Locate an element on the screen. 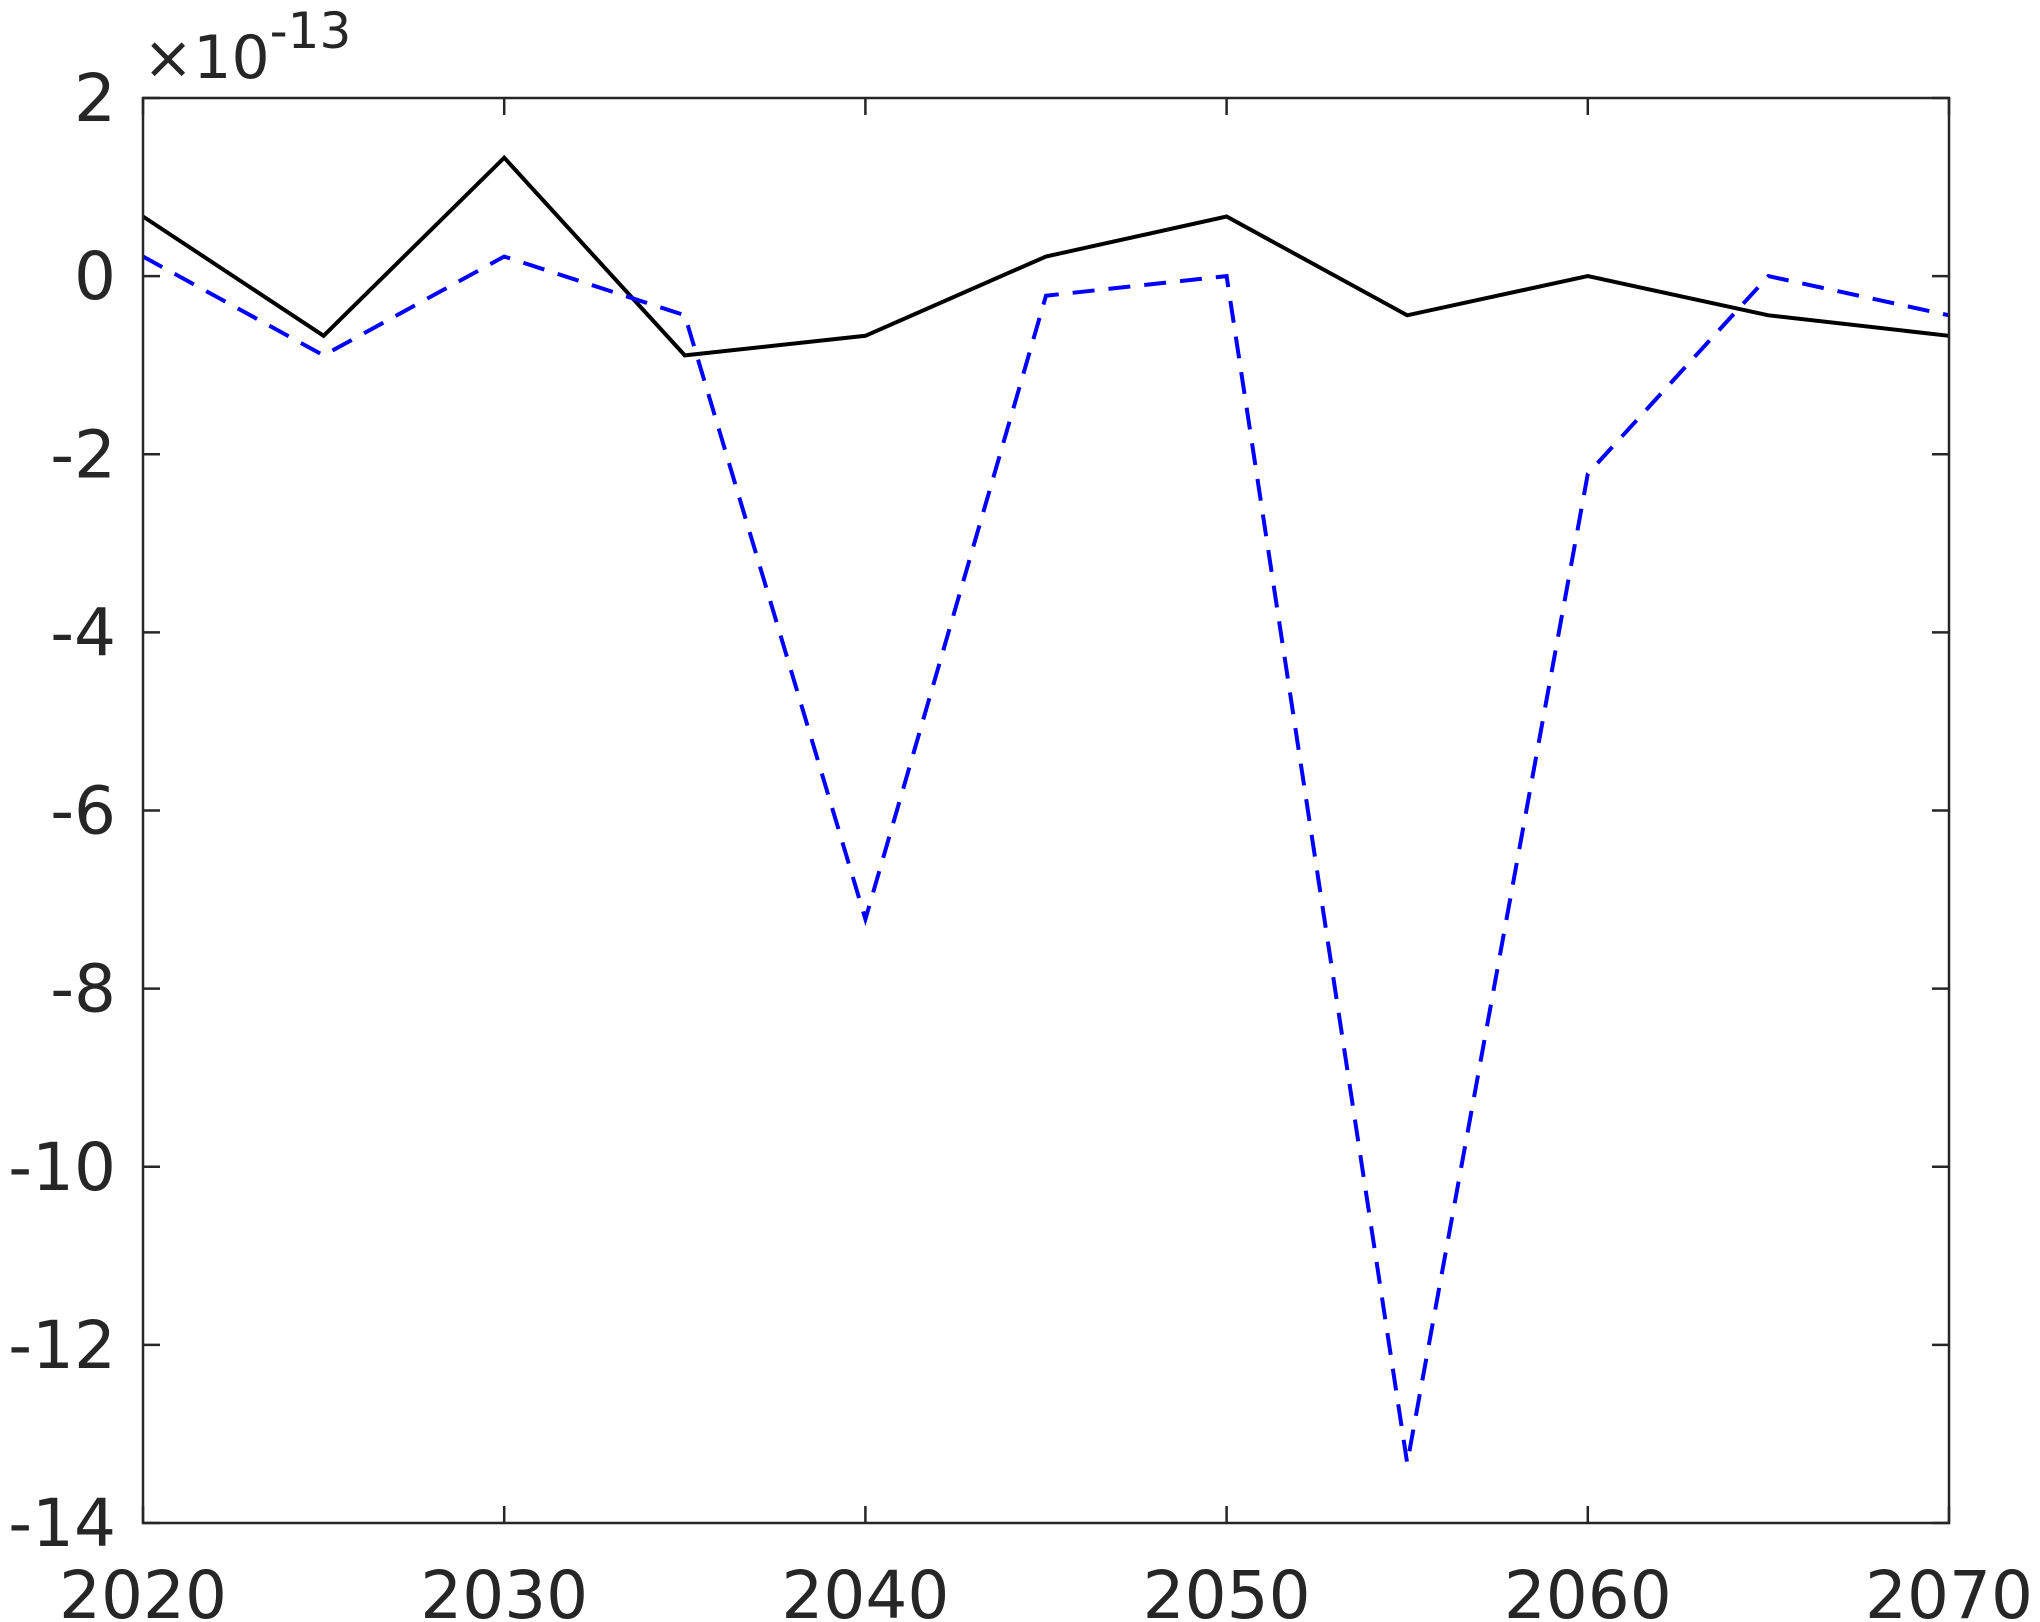 This screenshot has width=2040, height=1622. y-exponent-times: ×10 is located at coordinates (206, 58).